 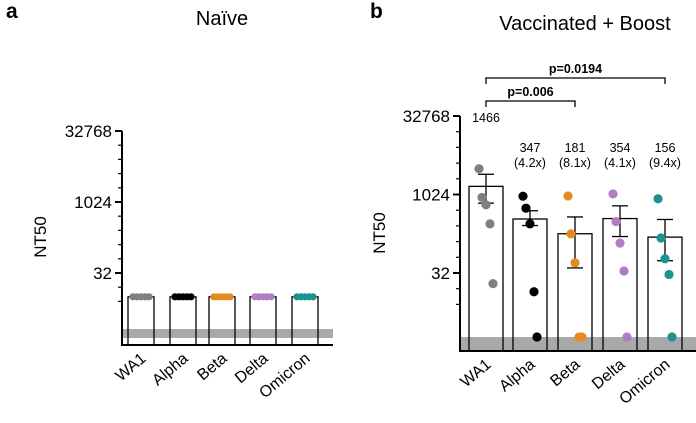 What do you see at coordinates (585, 24) in the screenshot?
I see `panel-b-title: Vaccinated + Boost` at bounding box center [585, 24].